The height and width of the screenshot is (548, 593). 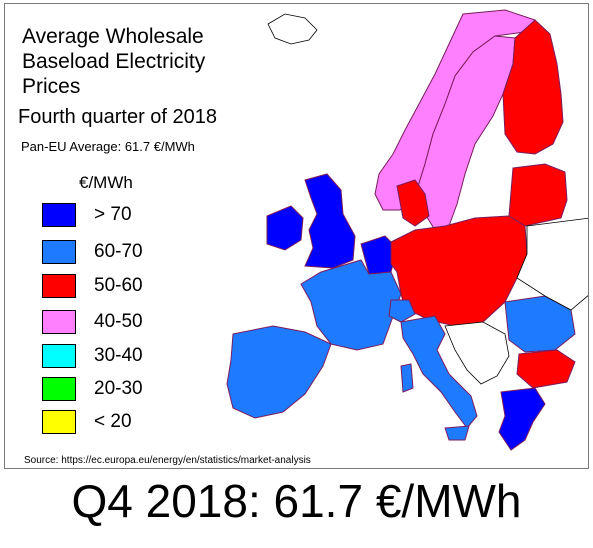 What do you see at coordinates (279, 372) in the screenshot?
I see `region-spain-portugal` at bounding box center [279, 372].